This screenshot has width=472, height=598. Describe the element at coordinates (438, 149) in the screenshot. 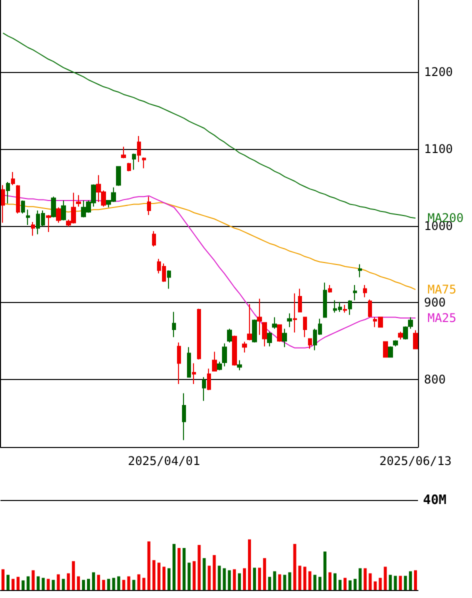

I see `y-tick-label: 1100` at that location.